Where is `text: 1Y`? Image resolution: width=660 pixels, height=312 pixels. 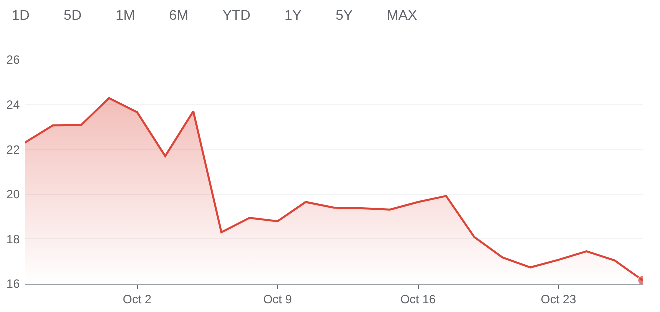
text: 1Y is located at coordinates (293, 15).